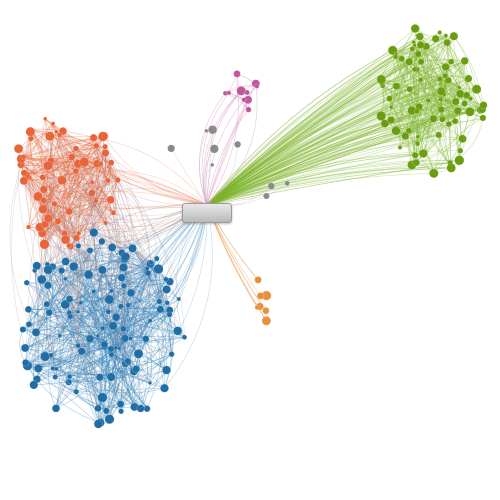 Image resolution: width=500 pixels, height=500 pixels. I want to click on amber-node, so click(266, 321).